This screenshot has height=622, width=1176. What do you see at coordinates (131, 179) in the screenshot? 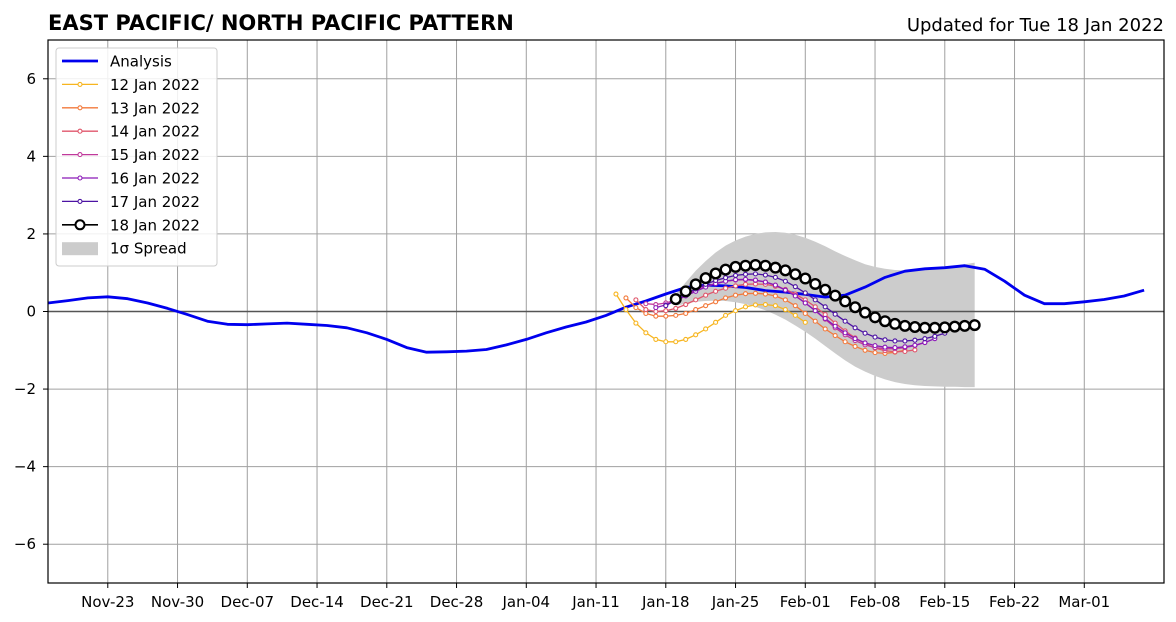
I see `legend-item-16-jan-2022: 16 Jan 2022` at bounding box center [131, 179].